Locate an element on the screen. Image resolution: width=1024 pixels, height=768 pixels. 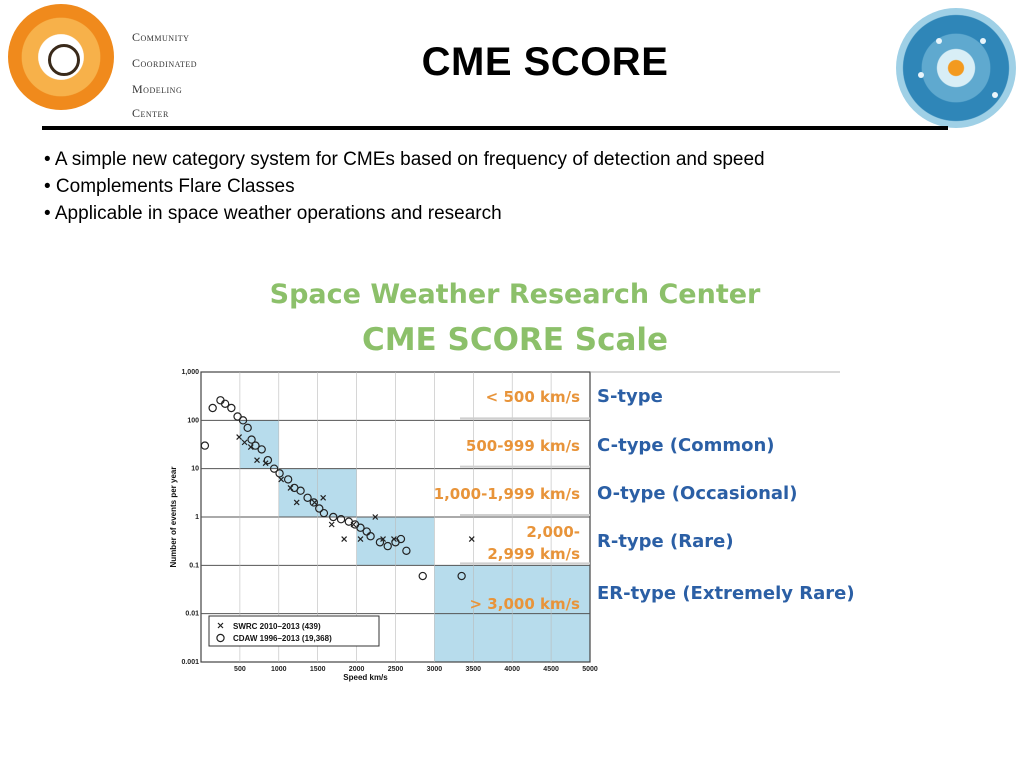
cme-type-label: R-type (Rare) is located at coordinates (665, 541).